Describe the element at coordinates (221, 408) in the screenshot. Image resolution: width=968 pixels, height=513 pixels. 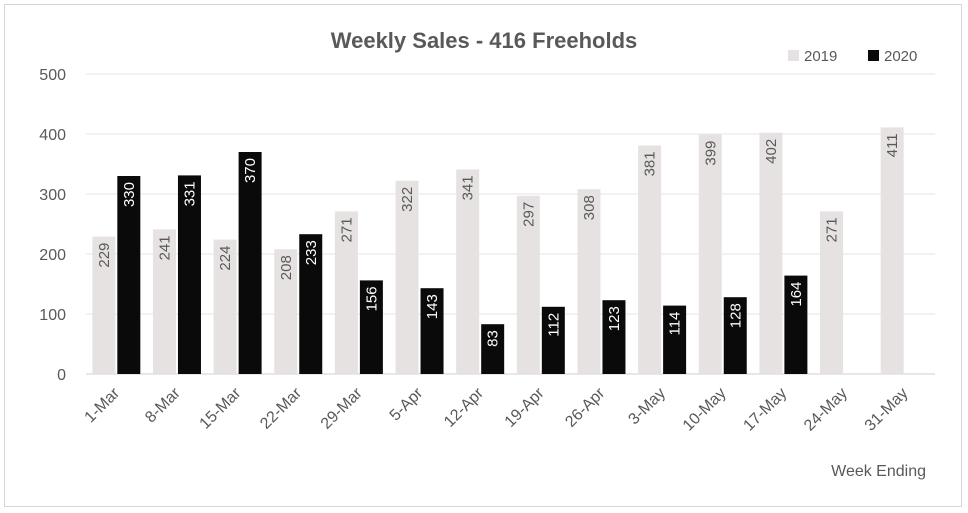
I see `x-tick-label: 15-Mar` at that location.